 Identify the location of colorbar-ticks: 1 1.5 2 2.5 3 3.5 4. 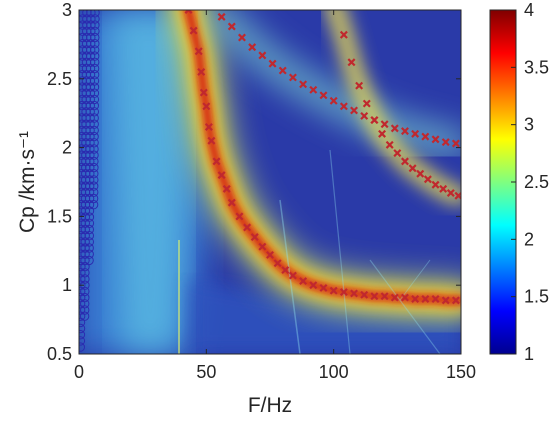
(530, 182).